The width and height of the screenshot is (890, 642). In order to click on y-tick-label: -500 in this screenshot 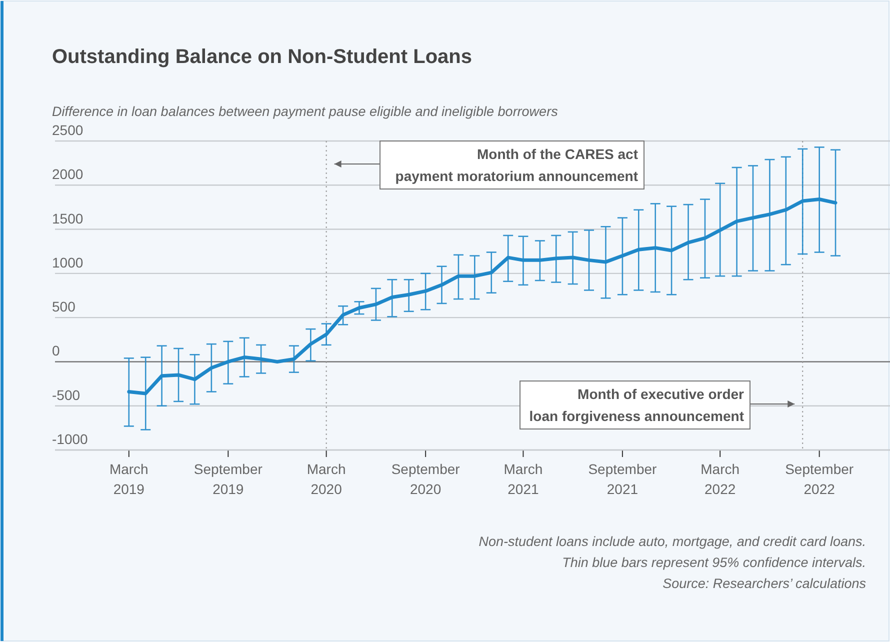, I will do `click(66, 394)`.